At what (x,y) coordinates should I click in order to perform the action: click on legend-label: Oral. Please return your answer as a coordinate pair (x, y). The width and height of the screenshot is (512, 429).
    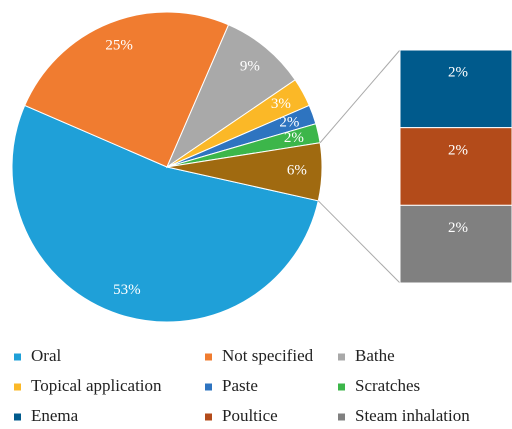
    Looking at the image, I should click on (46, 355).